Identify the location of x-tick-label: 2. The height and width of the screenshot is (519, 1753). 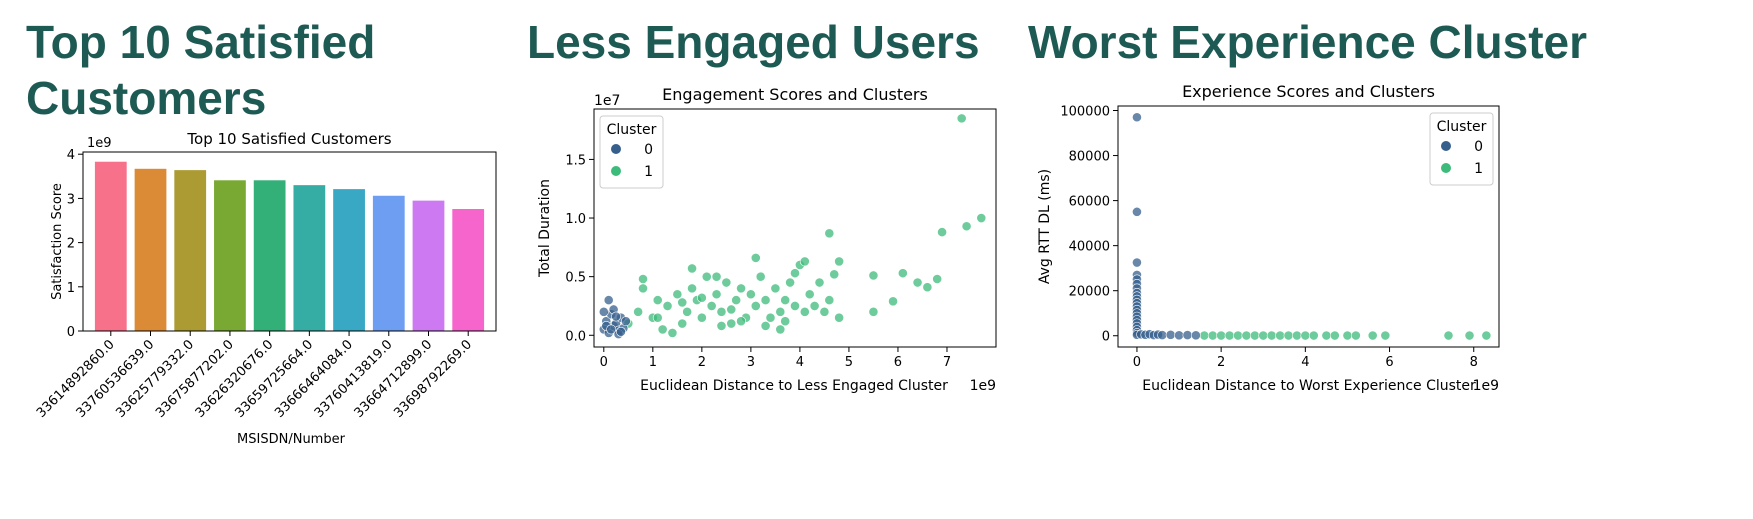
(702, 362).